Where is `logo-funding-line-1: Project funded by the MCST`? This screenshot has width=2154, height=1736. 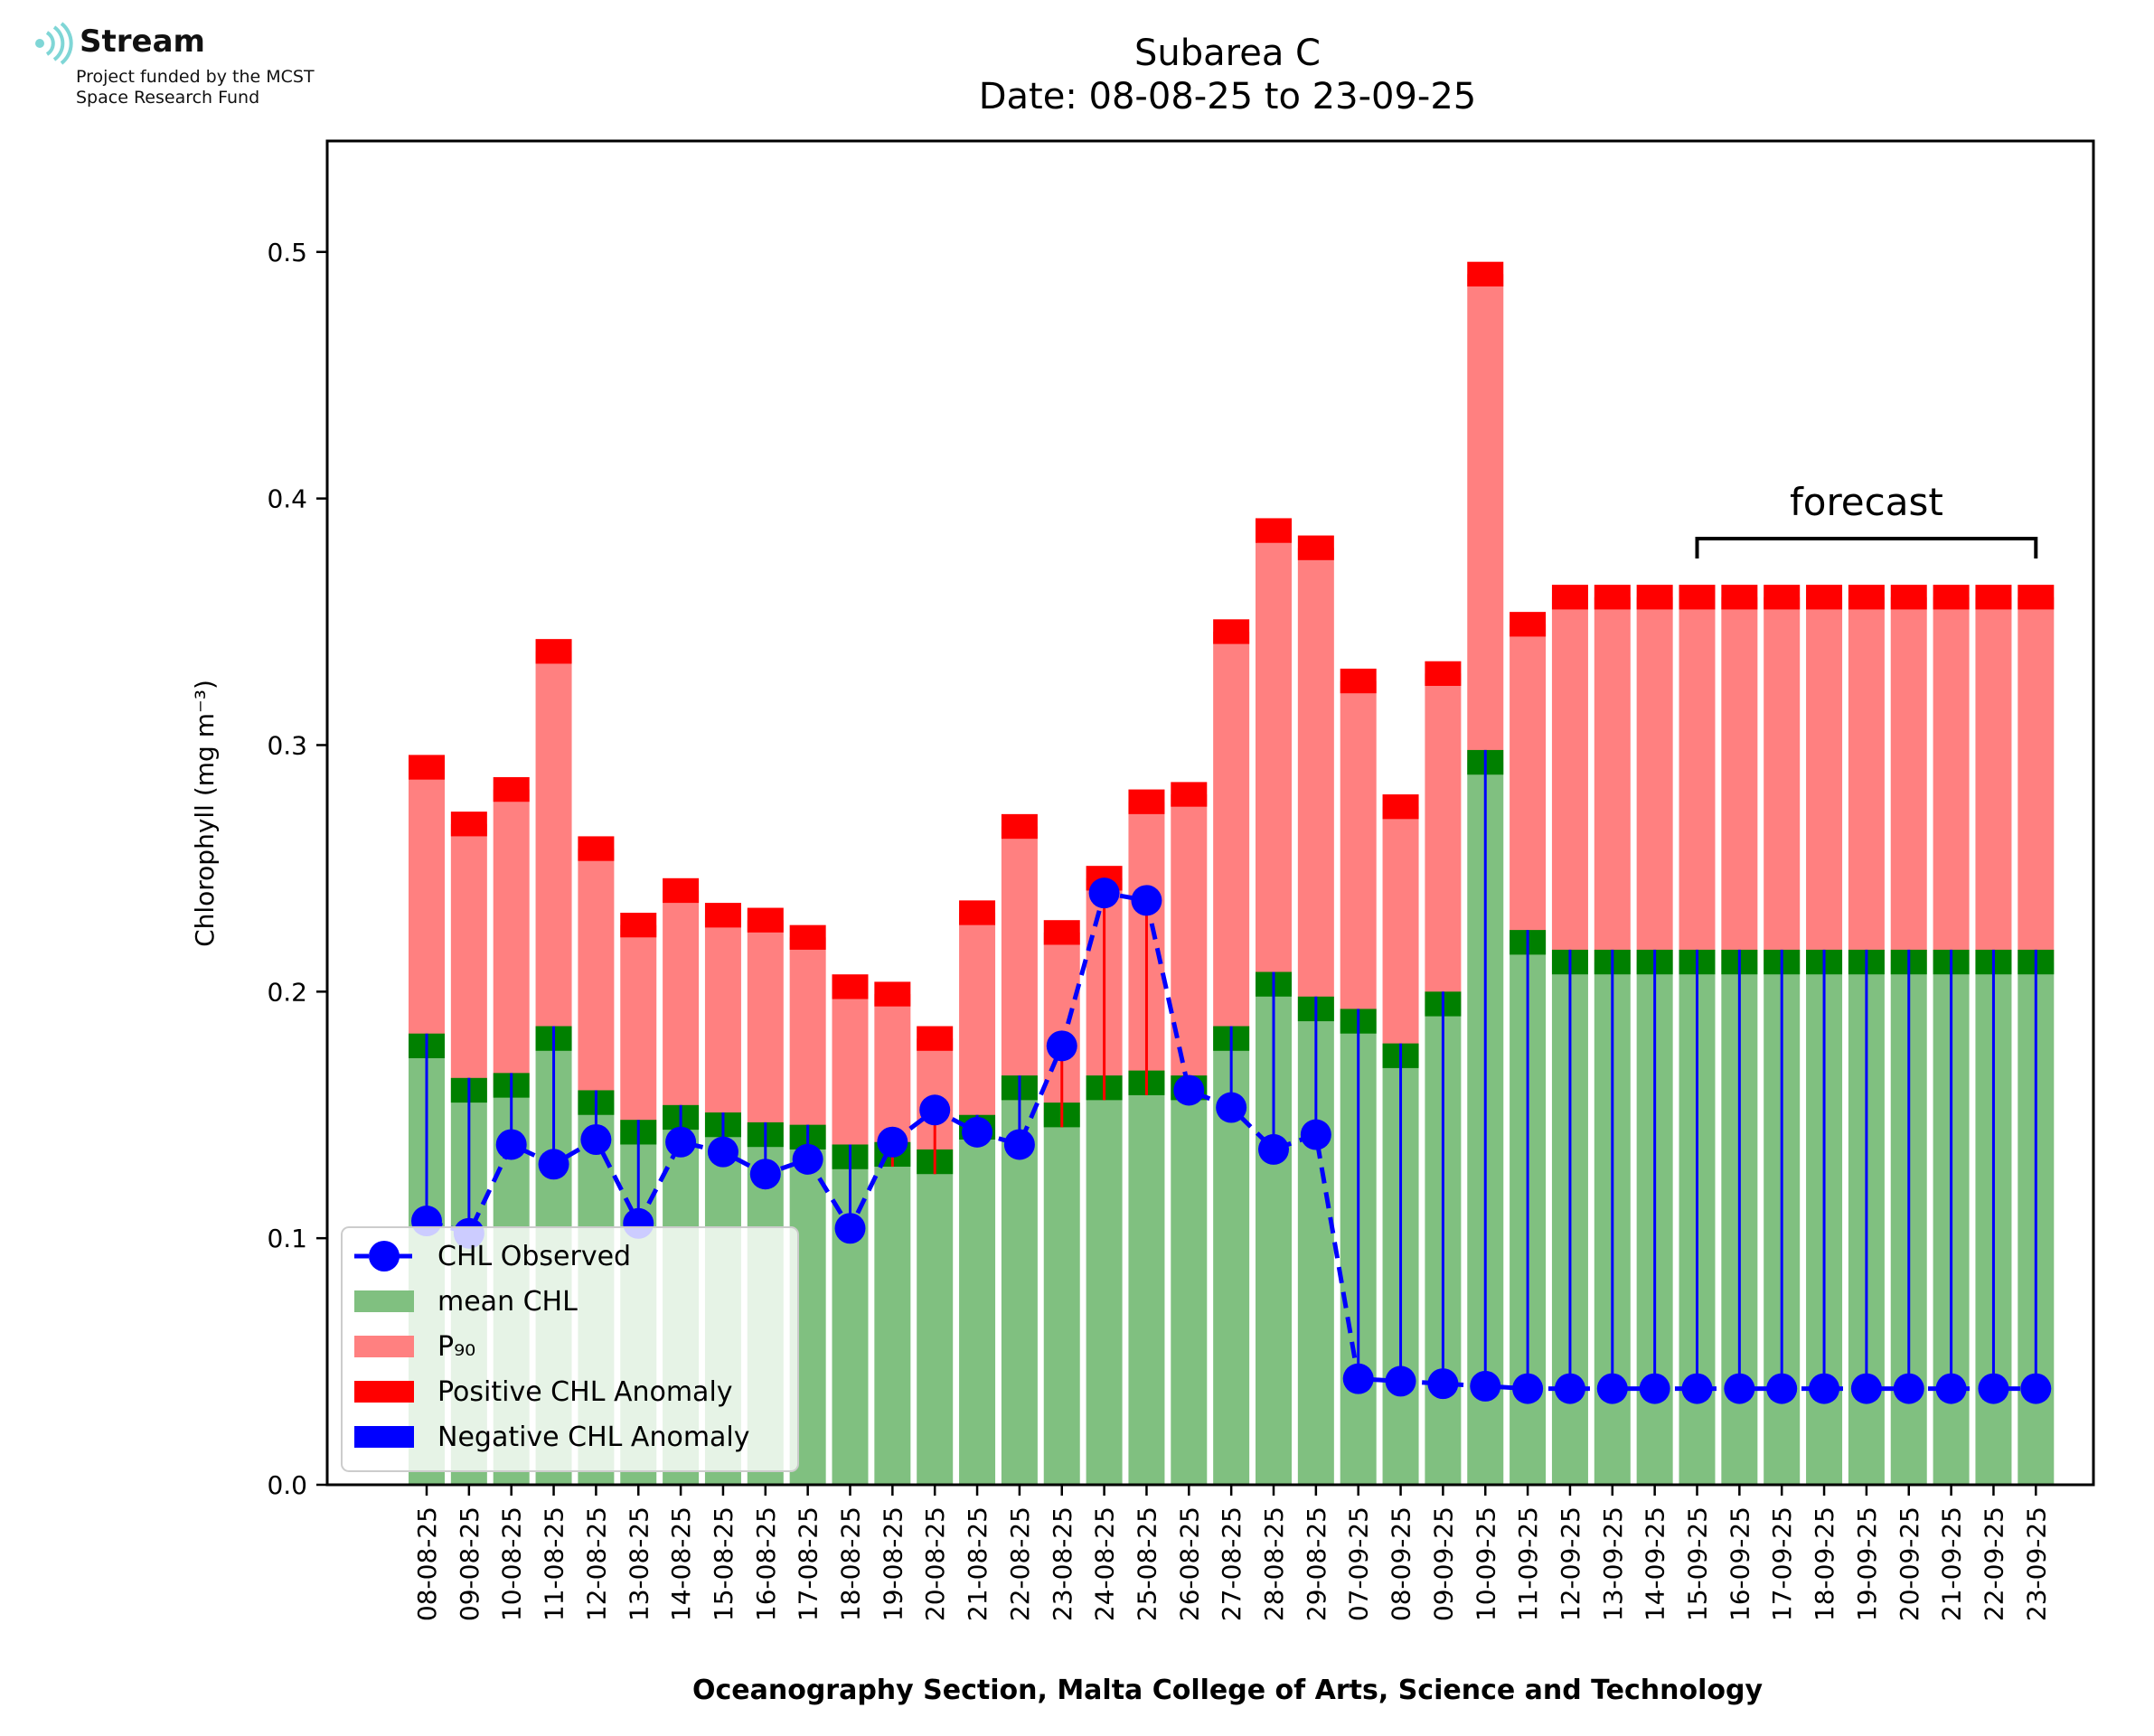
logo-funding-line-1: Project funded by the MCST is located at coordinates (195, 77).